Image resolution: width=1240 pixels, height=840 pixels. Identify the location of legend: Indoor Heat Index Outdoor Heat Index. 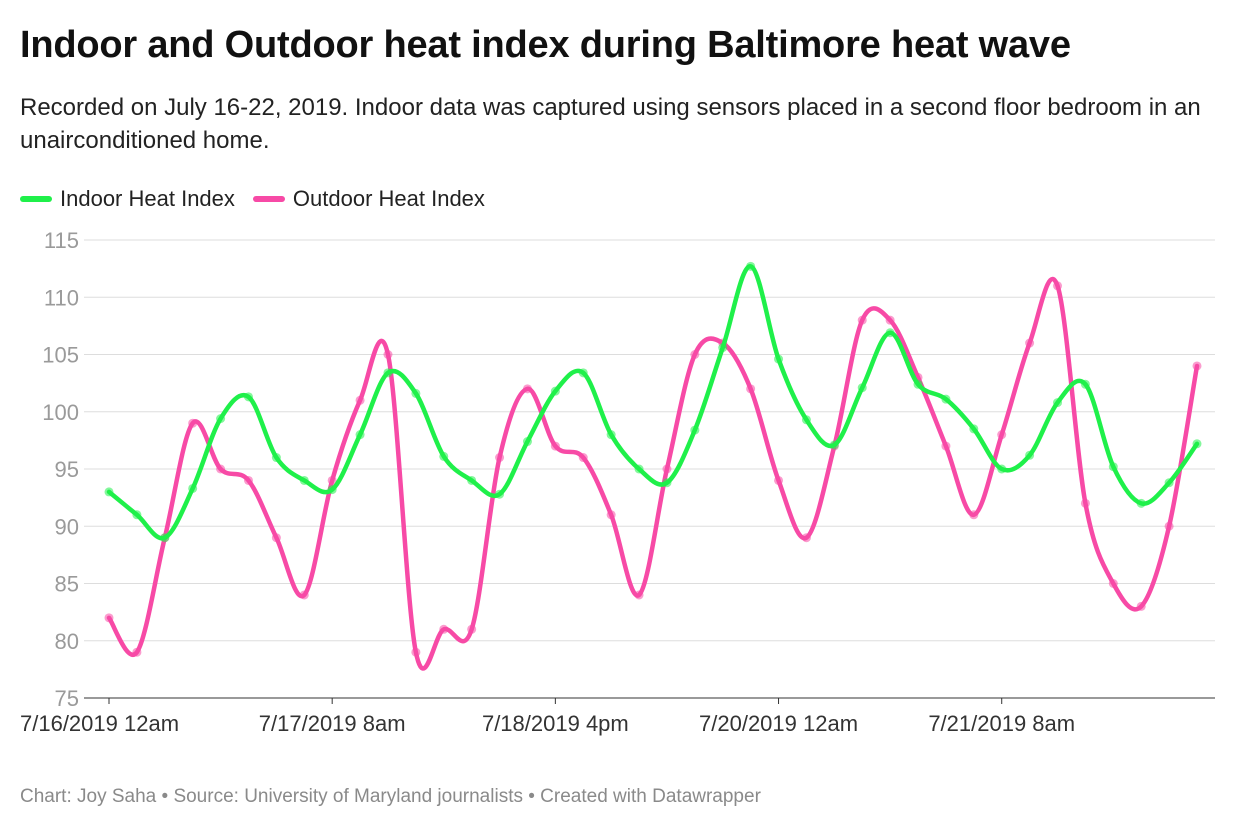
(261, 199).